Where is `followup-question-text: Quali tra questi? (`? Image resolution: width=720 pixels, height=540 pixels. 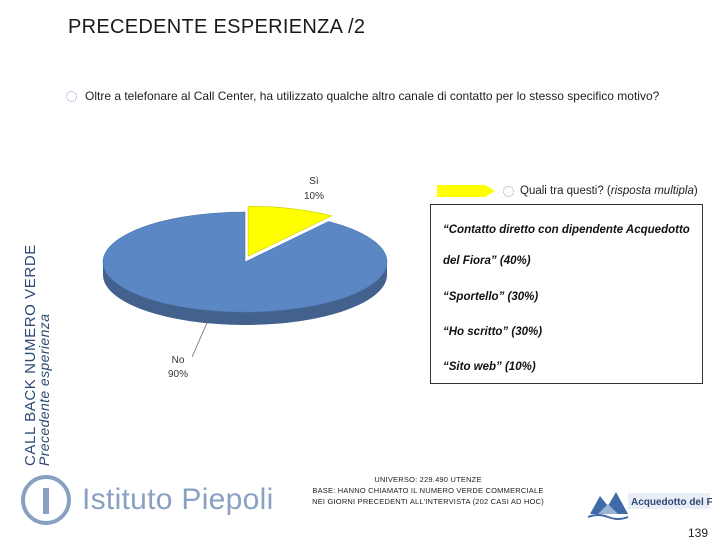 followup-question-text: Quali tra questi? ( is located at coordinates (565, 191).